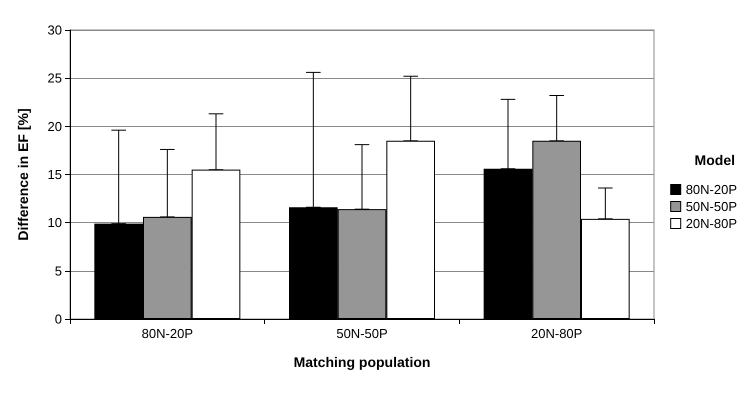 The image size is (752, 403). What do you see at coordinates (362, 333) in the screenshot?
I see `x-tick-label: 50N-50P` at bounding box center [362, 333].